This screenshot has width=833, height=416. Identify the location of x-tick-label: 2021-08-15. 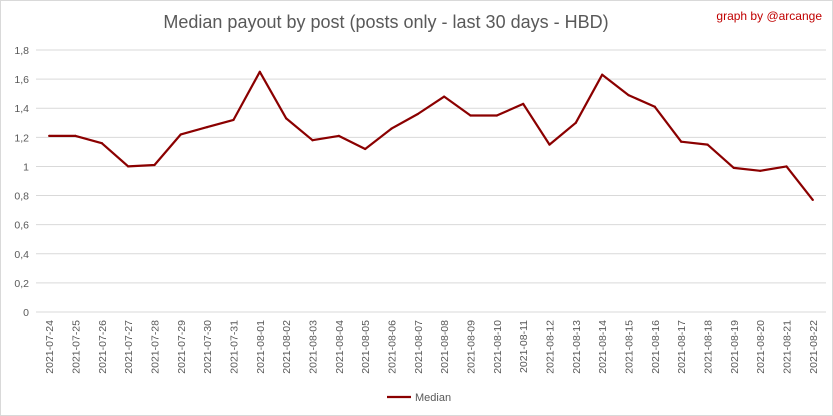
(630, 347).